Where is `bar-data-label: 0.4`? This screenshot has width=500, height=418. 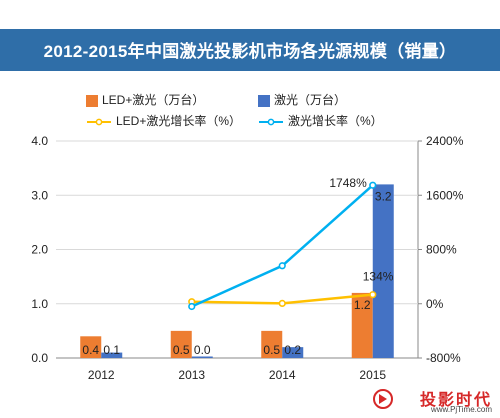
bar-data-label: 0.4 is located at coordinates (90, 350).